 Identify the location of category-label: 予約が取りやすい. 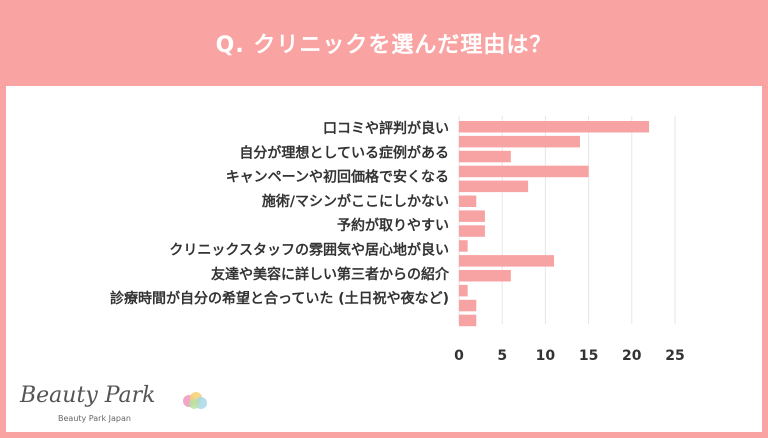
(393, 225).